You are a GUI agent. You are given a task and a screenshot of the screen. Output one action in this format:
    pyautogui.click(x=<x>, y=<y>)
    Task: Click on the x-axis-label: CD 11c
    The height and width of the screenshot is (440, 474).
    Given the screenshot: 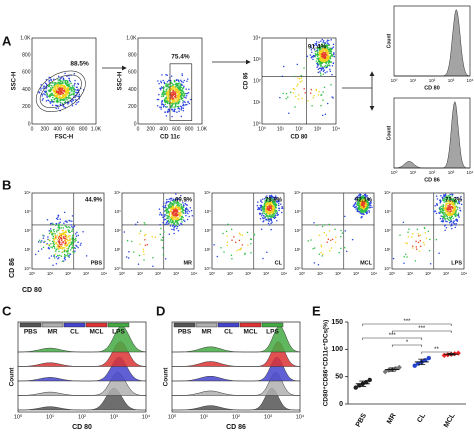 What is the action you would take?
    pyautogui.click(x=170, y=138)
    